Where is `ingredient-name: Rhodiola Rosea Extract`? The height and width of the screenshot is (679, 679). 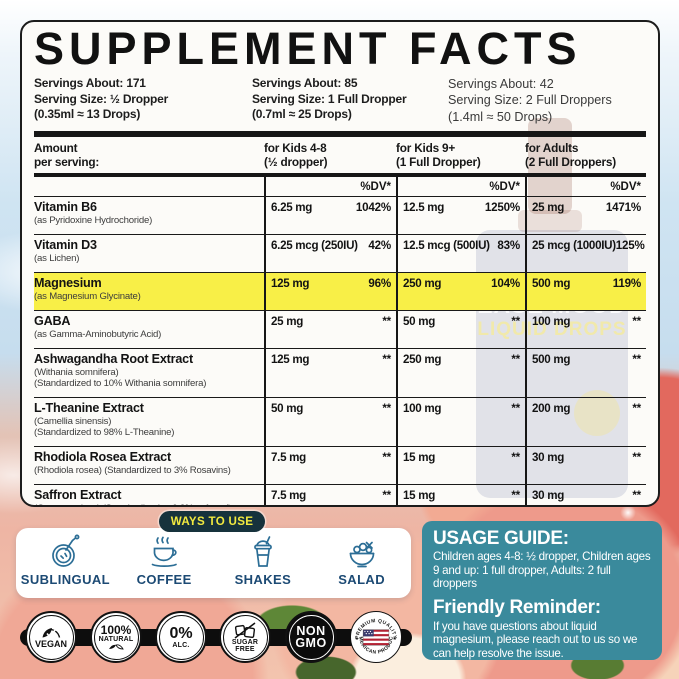
ingredient-name: Rhodiola Rosea Extract is located at coordinates (102, 457).